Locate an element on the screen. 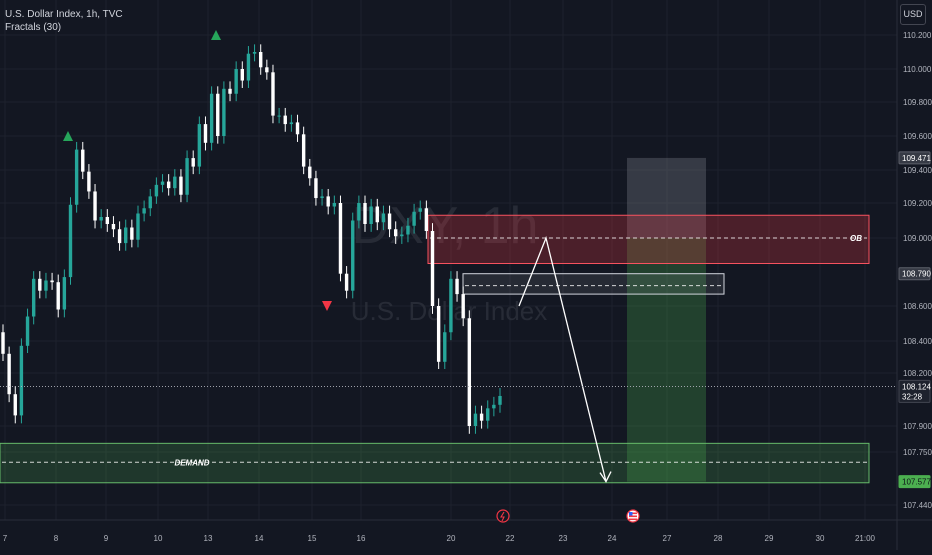  price-marker-countdown: 32:28 is located at coordinates (912, 396).